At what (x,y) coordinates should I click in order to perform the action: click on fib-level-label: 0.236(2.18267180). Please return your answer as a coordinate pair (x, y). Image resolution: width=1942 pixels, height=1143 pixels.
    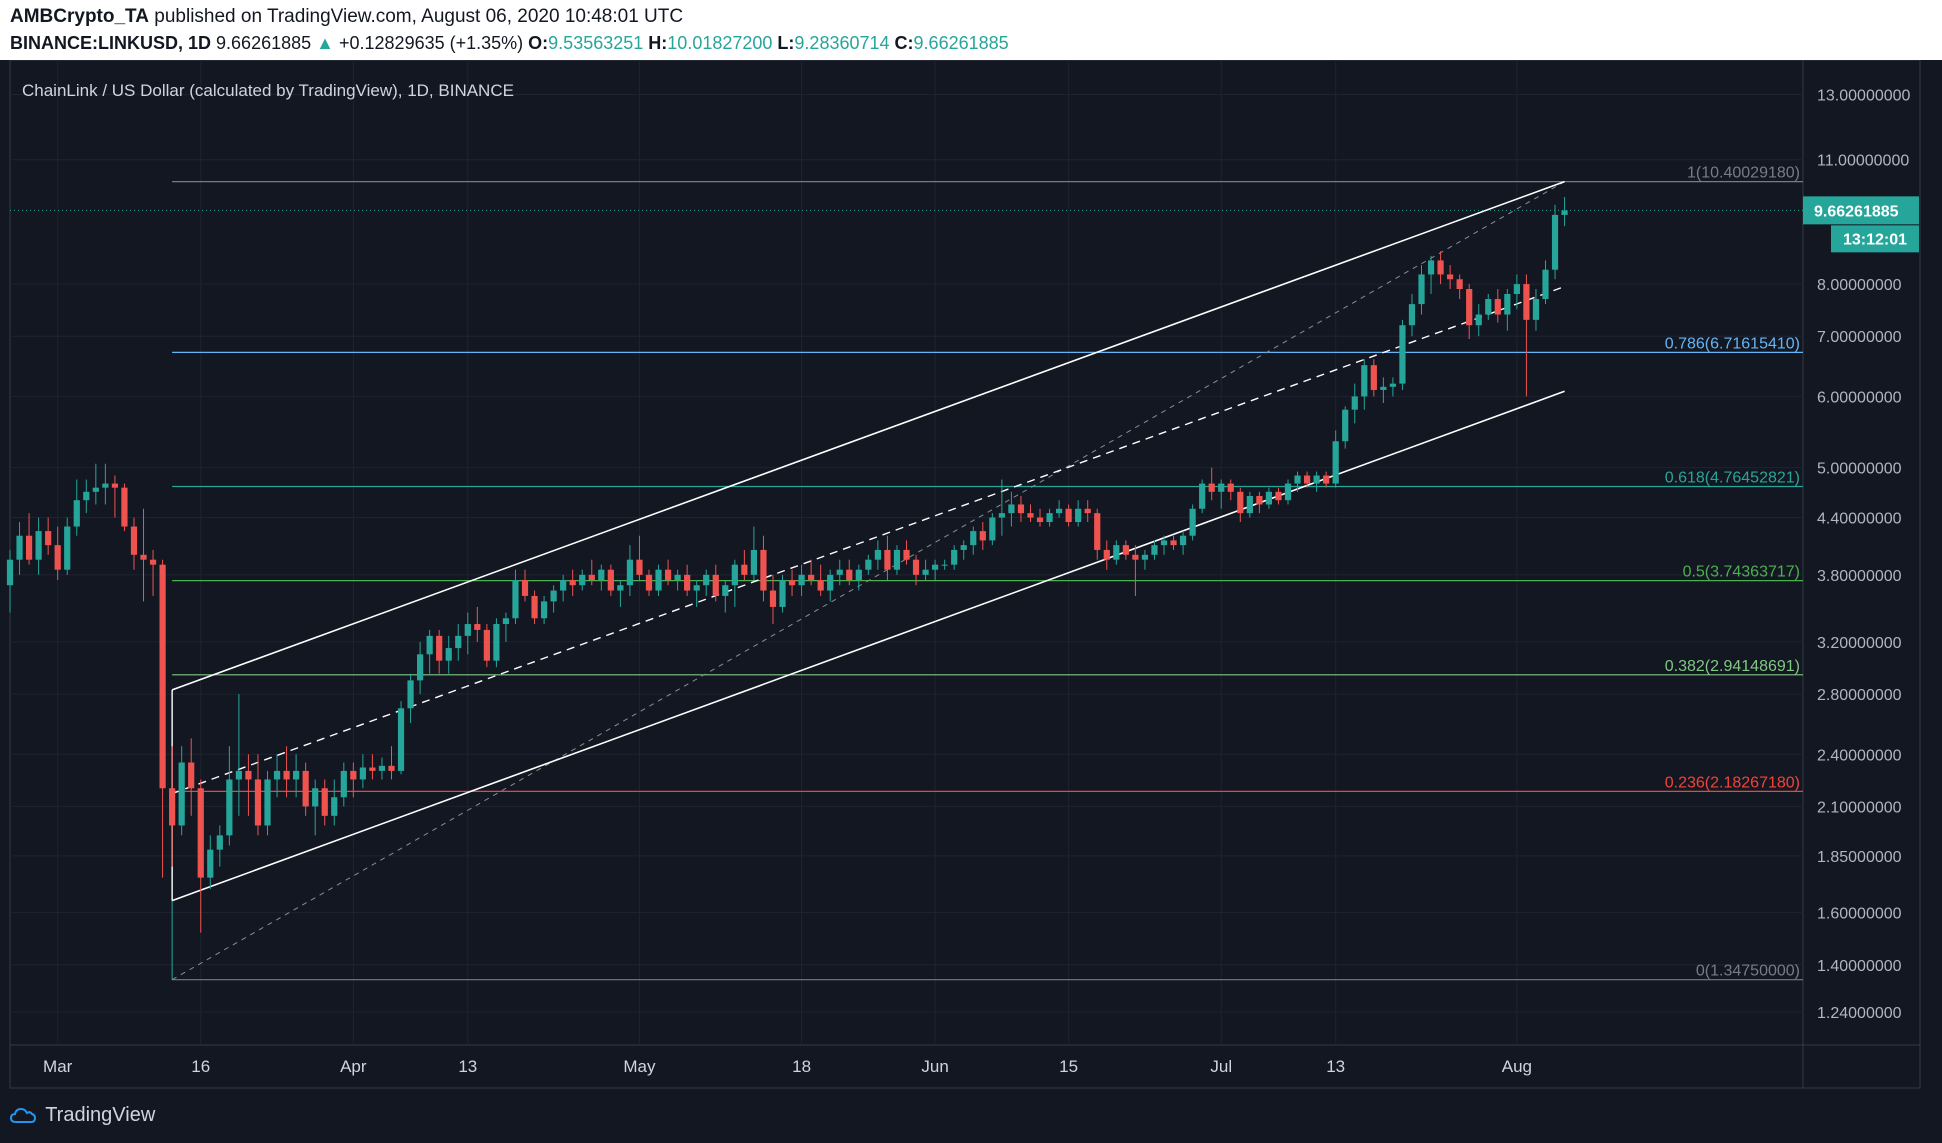
    Looking at the image, I should click on (1732, 782).